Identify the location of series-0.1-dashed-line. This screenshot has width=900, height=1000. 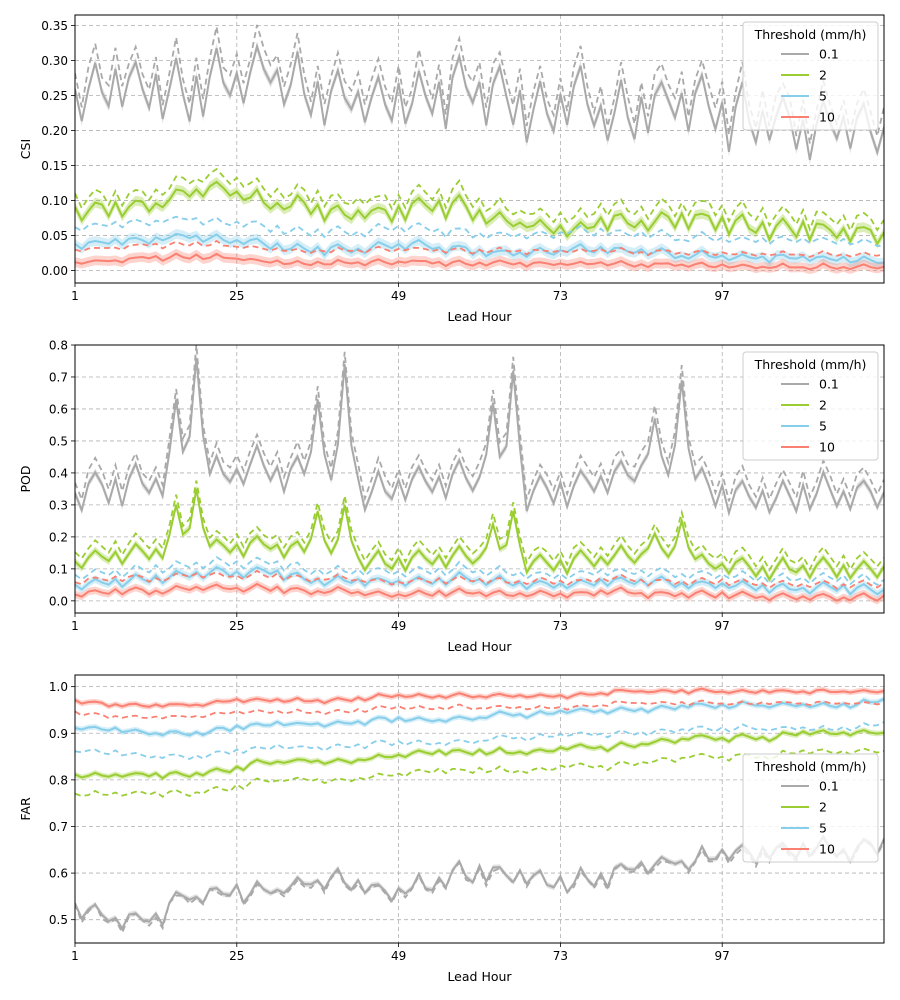
(479, 424).